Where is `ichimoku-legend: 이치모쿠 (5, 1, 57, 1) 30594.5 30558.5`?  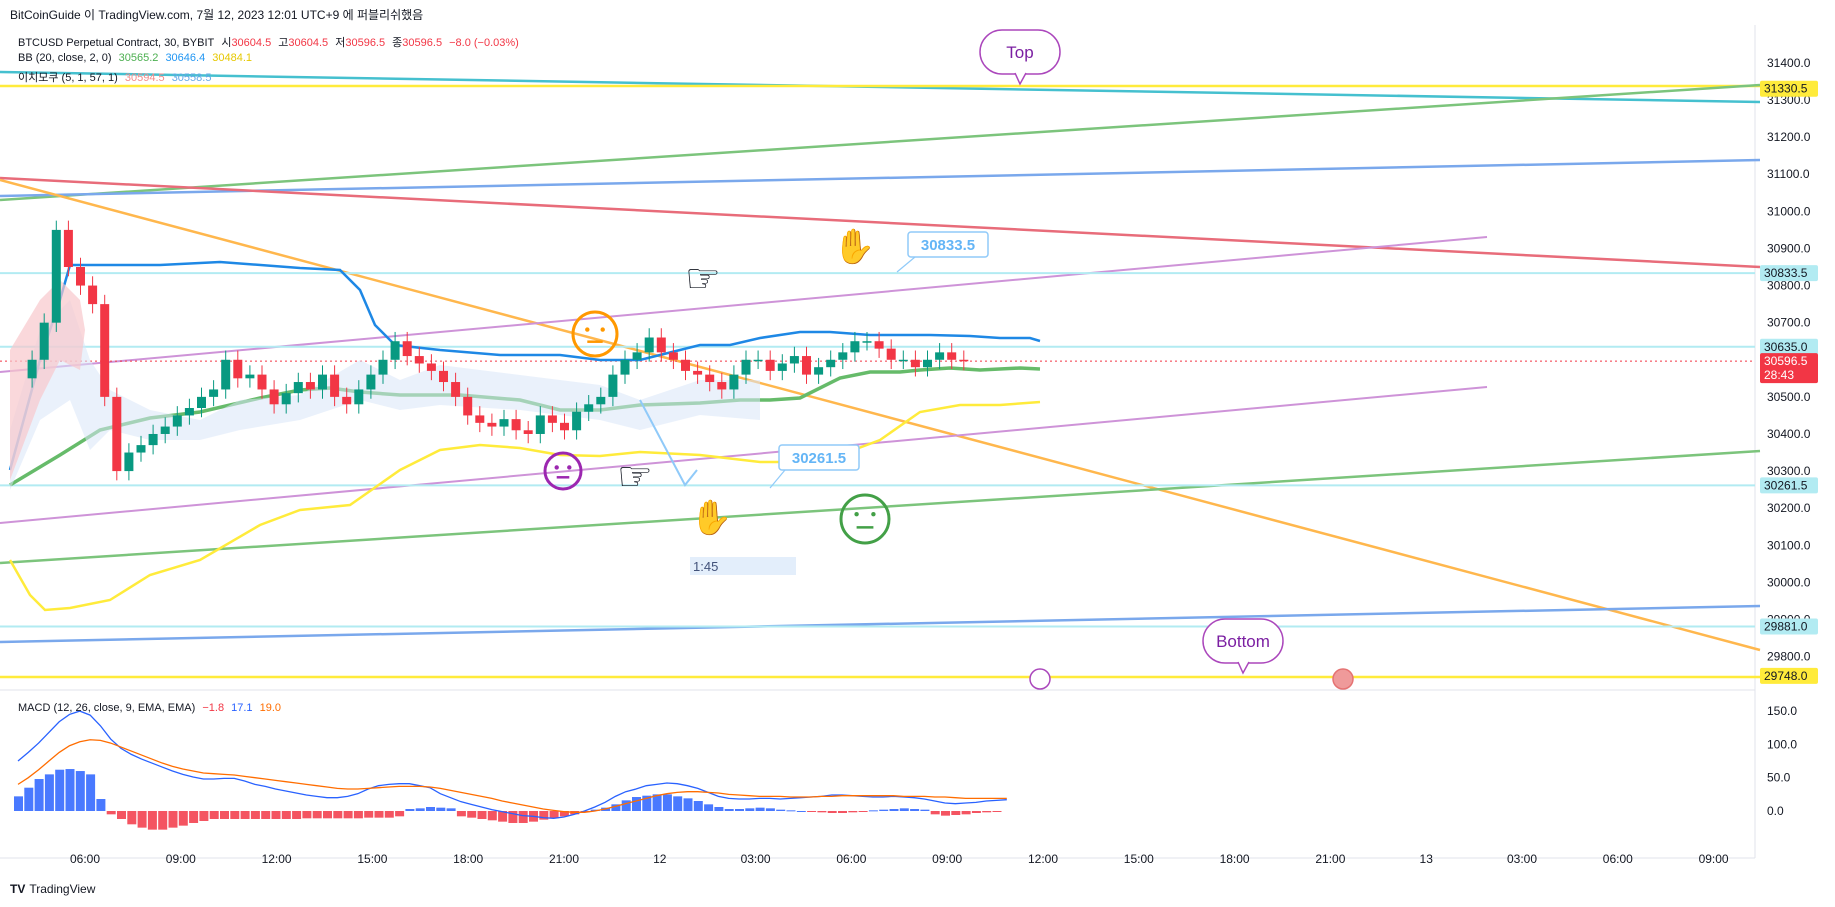
ichimoku-legend: 이치모쿠 (5, 1, 57, 1) 30594.5 30558.5 is located at coordinates (116, 77).